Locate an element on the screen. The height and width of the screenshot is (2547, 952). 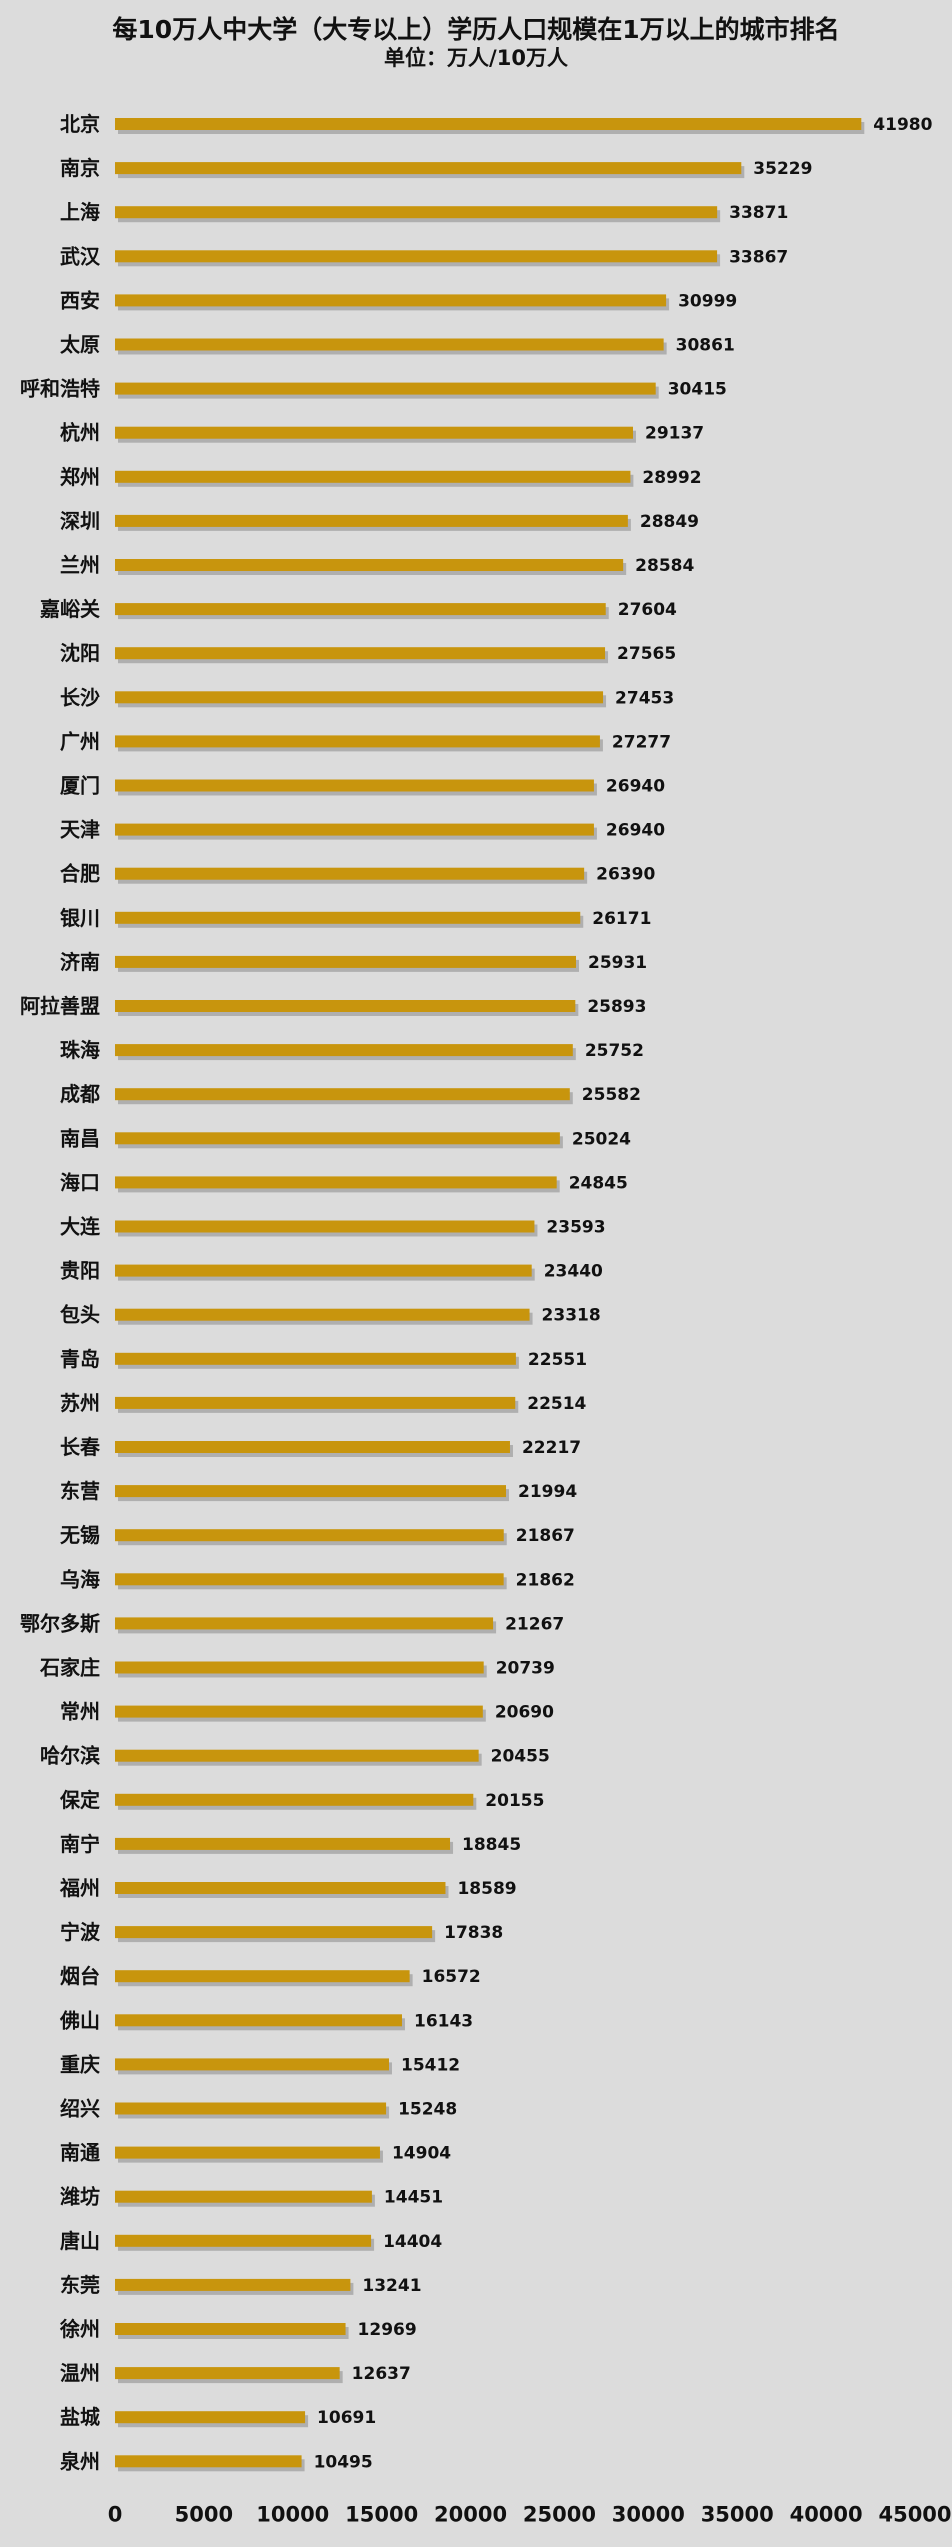
value-label: 16143 is located at coordinates (443, 2021).